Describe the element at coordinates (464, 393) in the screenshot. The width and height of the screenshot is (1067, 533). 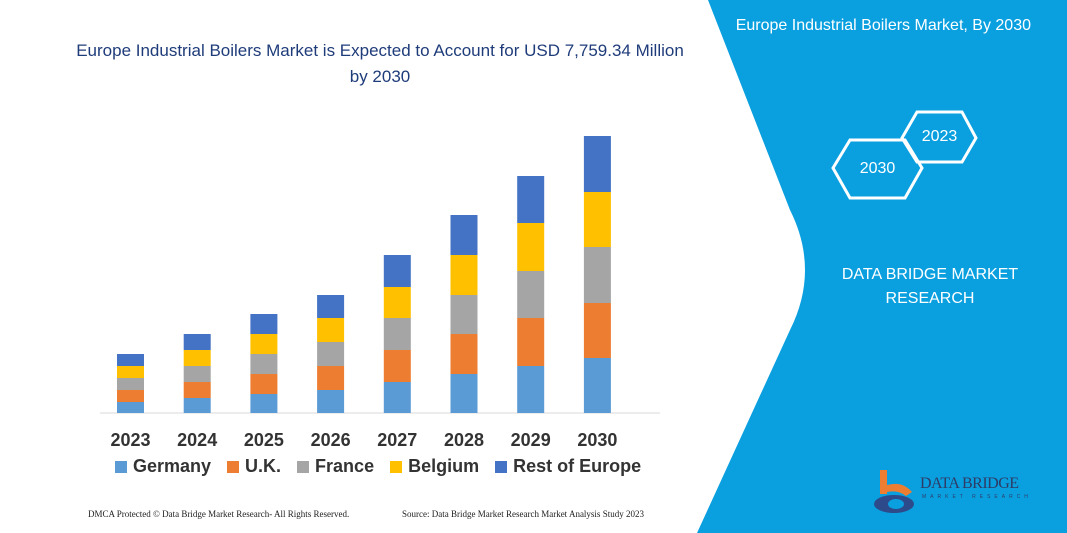
I see `bar-segment-germany-2028` at that location.